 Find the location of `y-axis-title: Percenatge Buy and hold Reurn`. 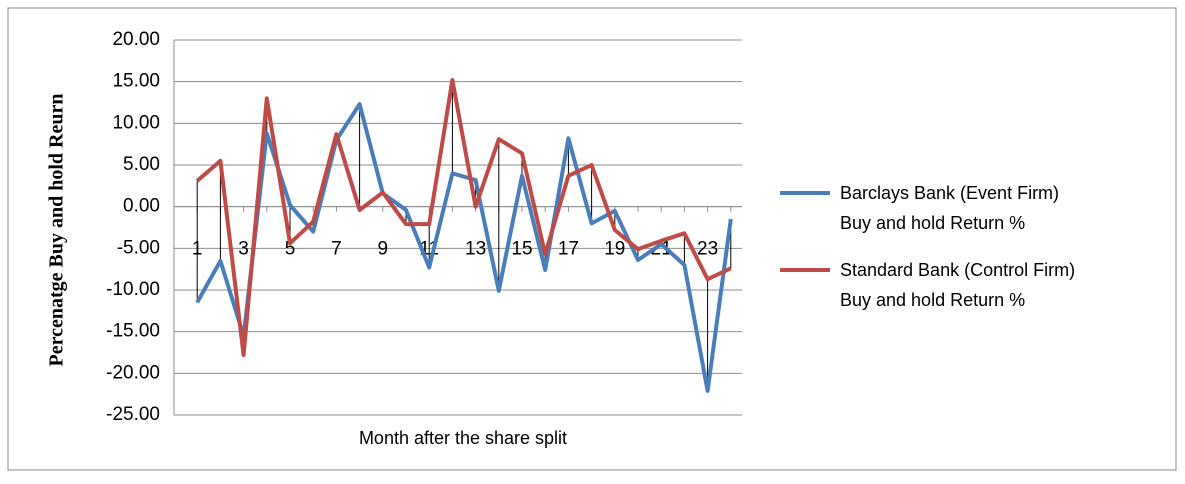

y-axis-title: Percenatge Buy and hold Reurn is located at coordinates (57, 230).